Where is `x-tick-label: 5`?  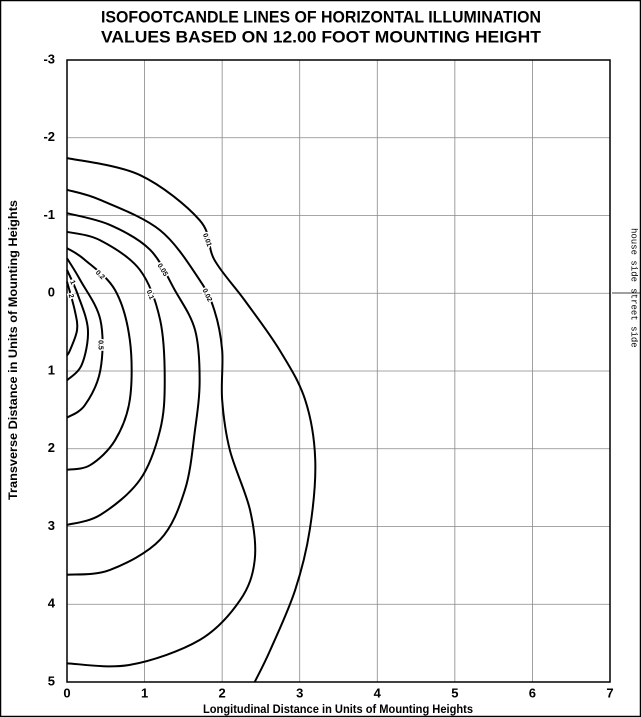 x-tick-label: 5 is located at coordinates (454, 692).